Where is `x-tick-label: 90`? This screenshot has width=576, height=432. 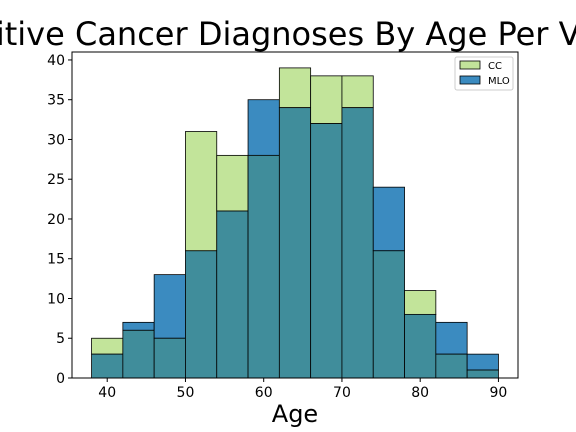
x-tick-label: 90 is located at coordinates (499, 393).